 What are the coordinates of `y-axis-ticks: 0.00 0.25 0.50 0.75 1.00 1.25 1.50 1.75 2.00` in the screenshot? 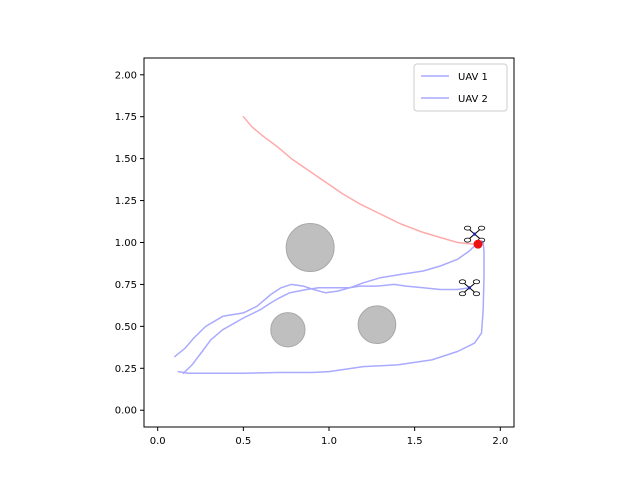 It's located at (129, 243).